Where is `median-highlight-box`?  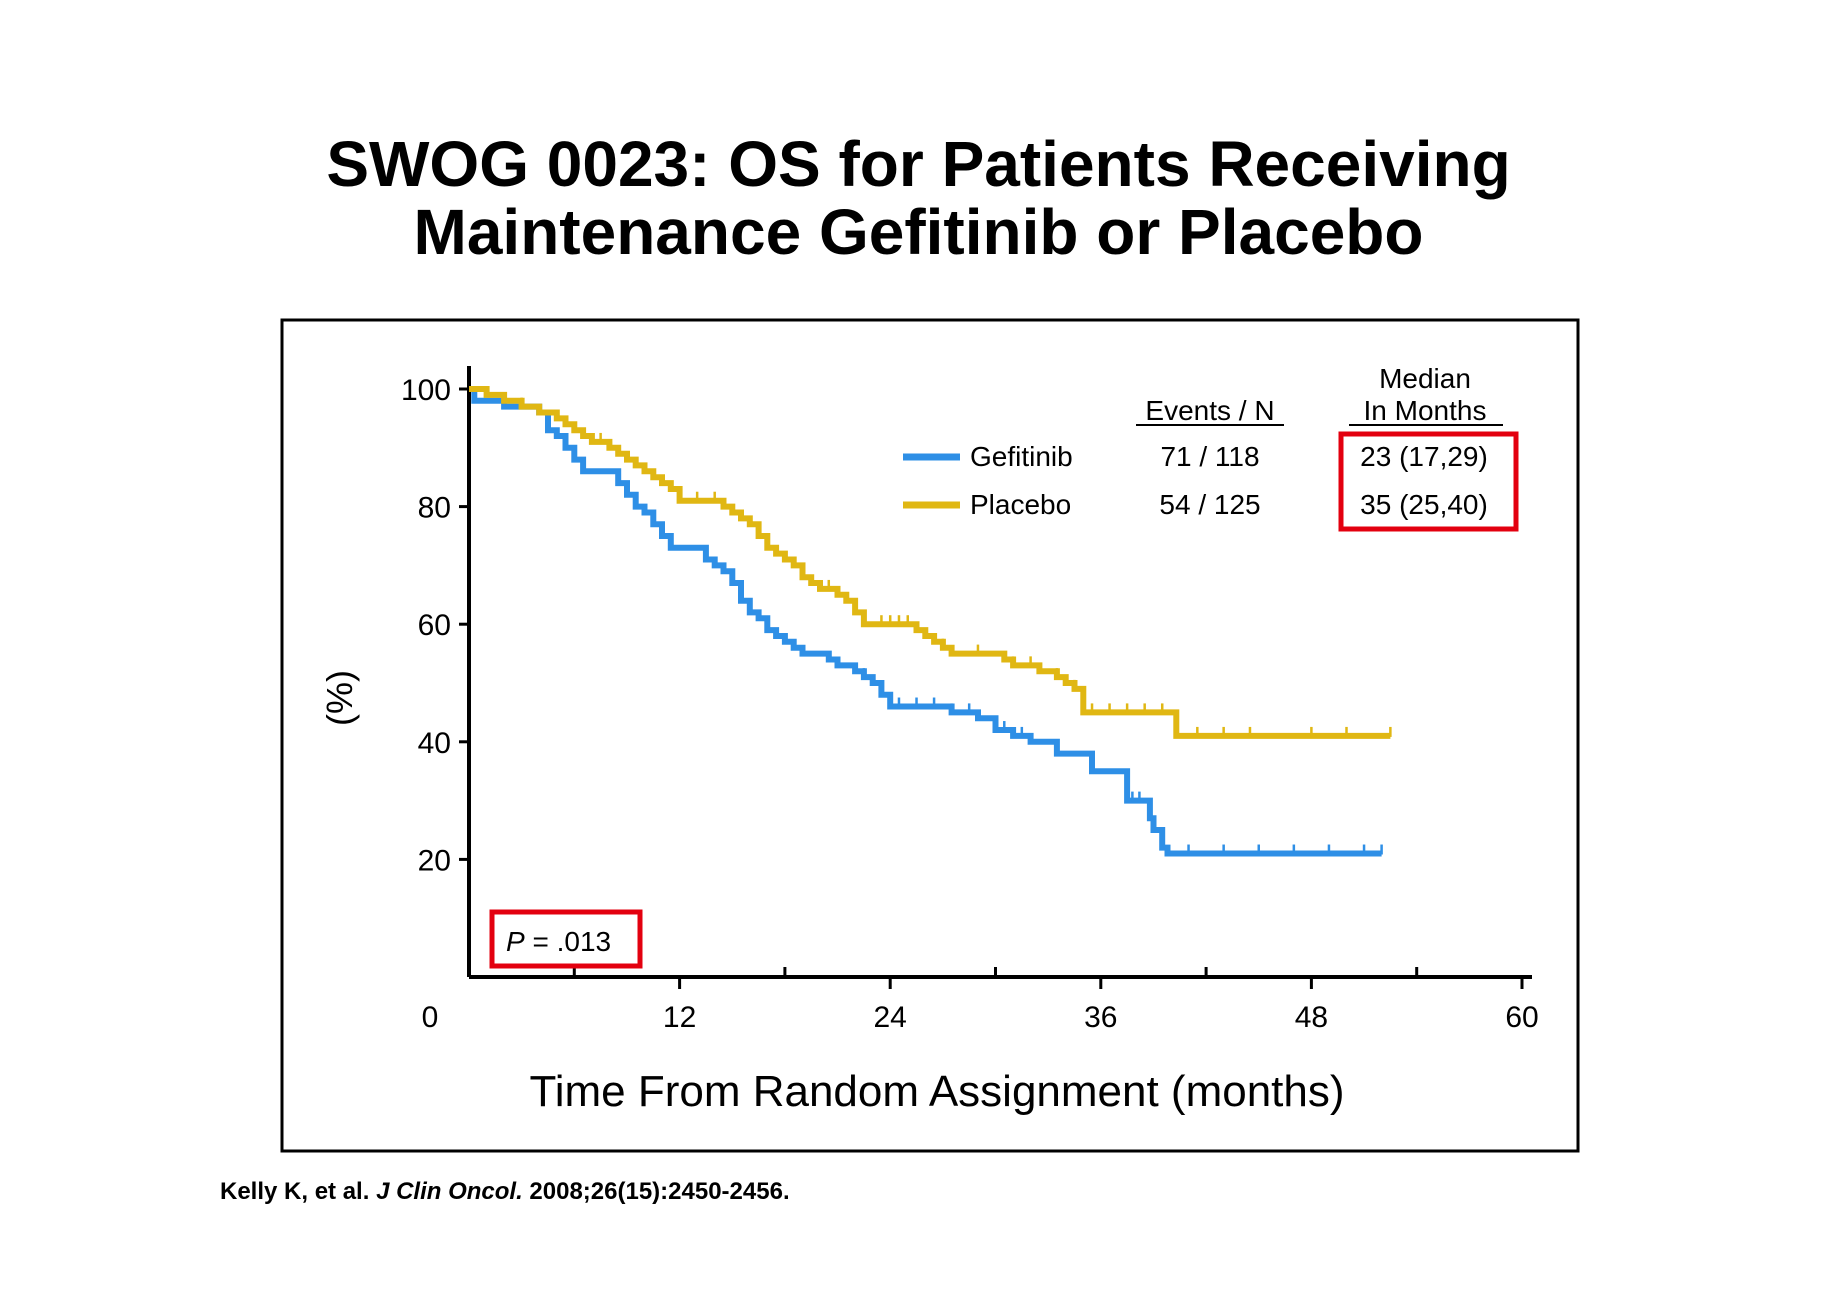 median-highlight-box is located at coordinates (1428, 481).